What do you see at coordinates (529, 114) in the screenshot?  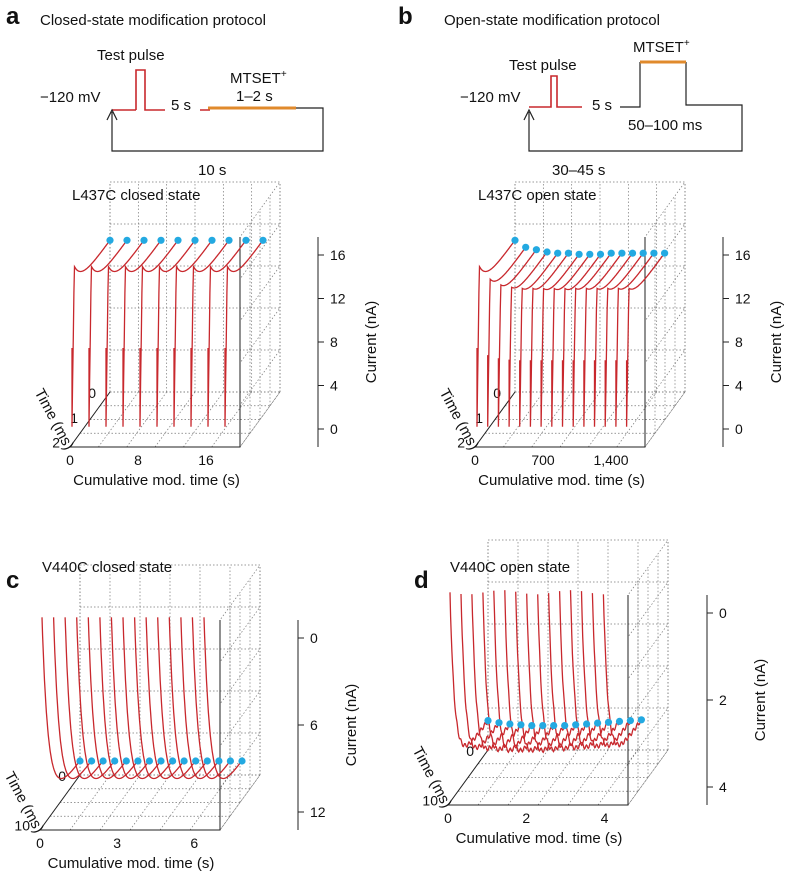 I see `loop-arrow-b` at bounding box center [529, 114].